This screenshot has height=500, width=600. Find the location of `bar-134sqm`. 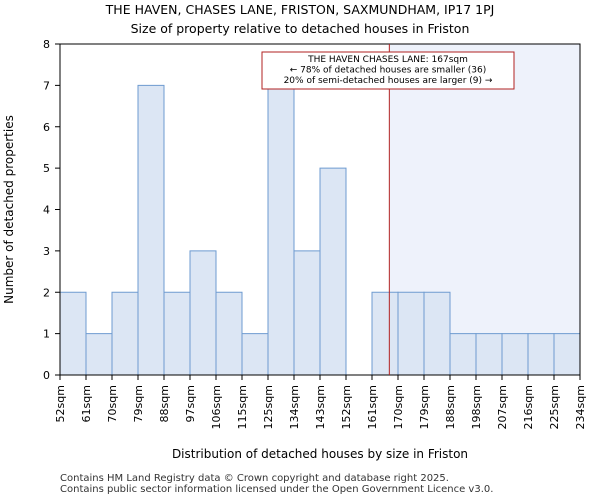

bar-134sqm is located at coordinates (307, 313).